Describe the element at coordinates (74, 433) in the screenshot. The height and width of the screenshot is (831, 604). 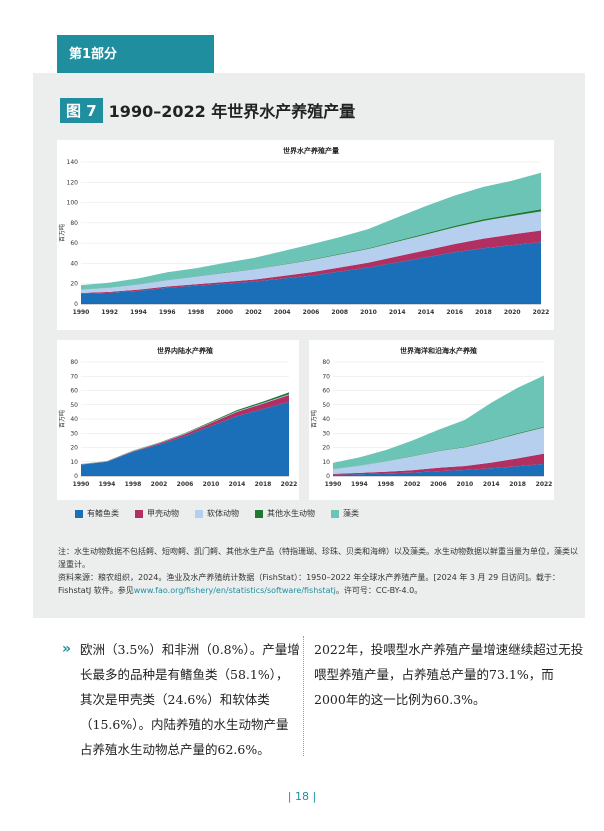
I see `y-tick-label: 30` at that location.